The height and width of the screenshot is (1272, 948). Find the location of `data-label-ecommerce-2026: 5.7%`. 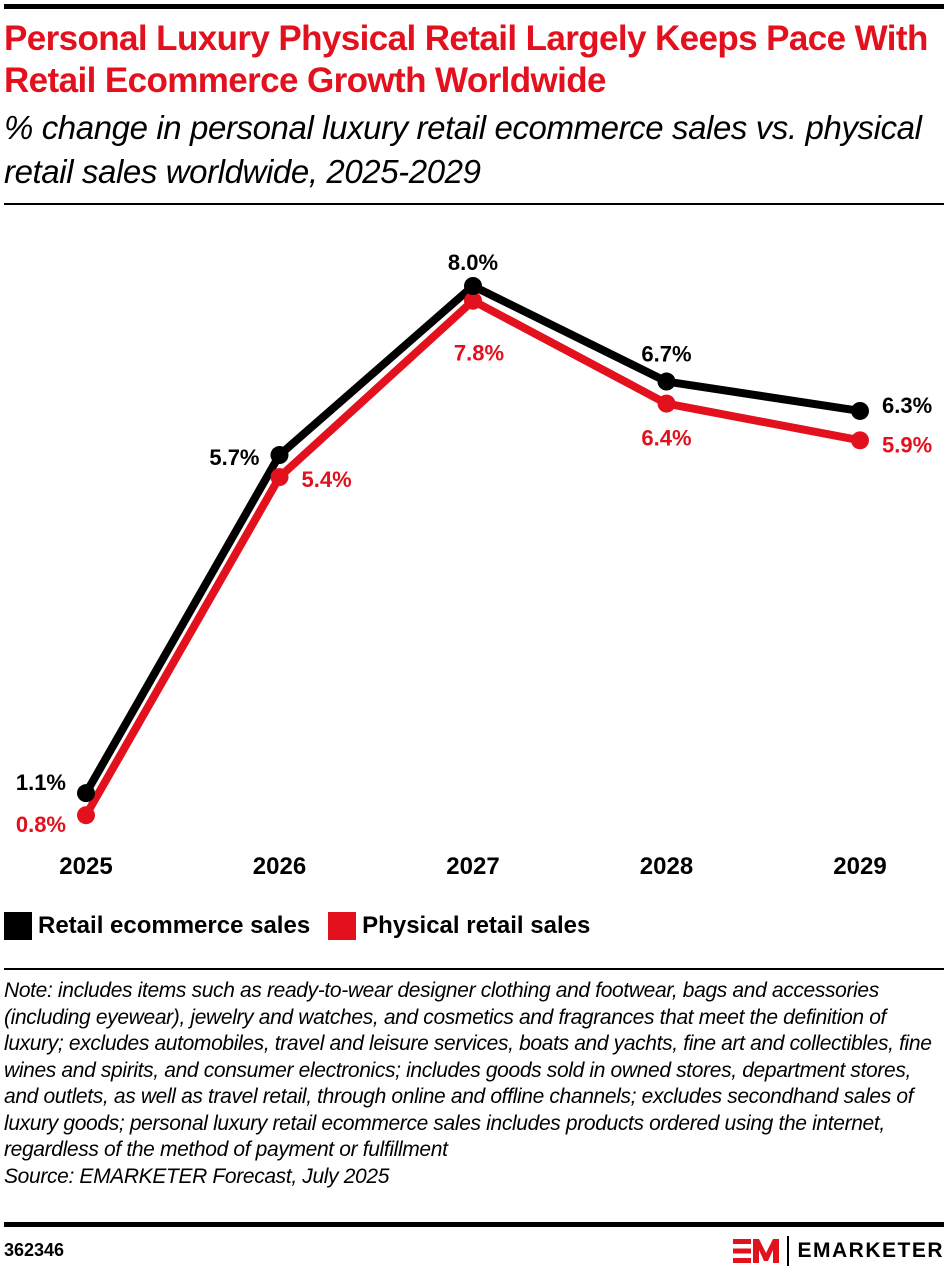

data-label-ecommerce-2026: 5.7% is located at coordinates (234, 457).